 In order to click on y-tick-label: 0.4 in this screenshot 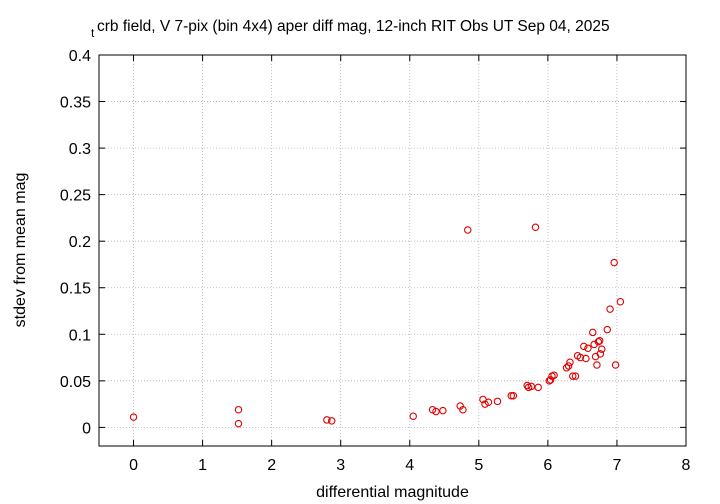, I will do `click(80, 56)`.